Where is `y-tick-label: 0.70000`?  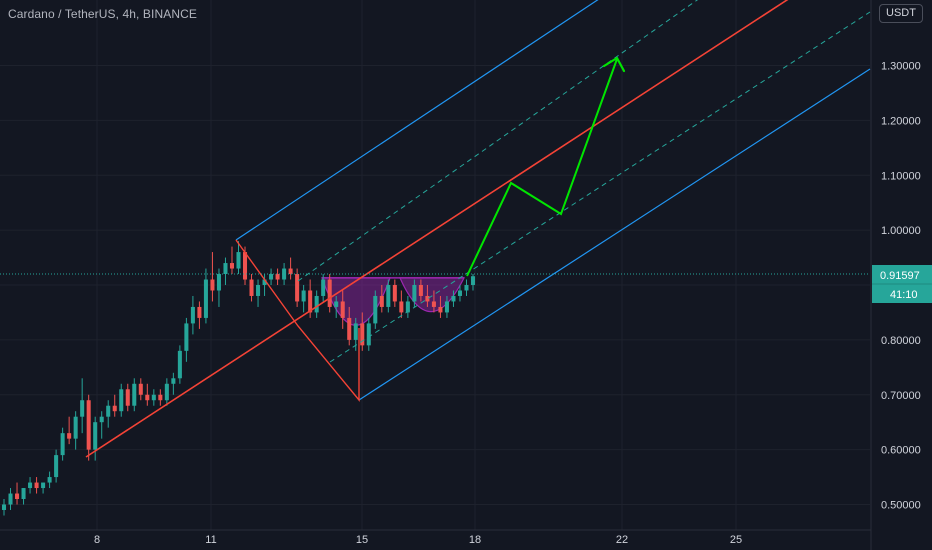
y-tick-label: 0.70000 is located at coordinates (901, 396).